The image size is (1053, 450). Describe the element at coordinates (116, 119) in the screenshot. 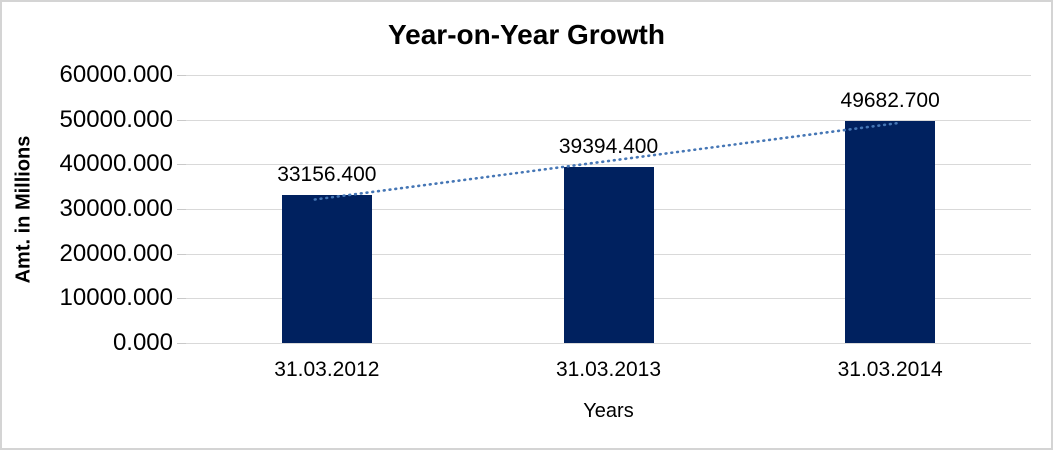

I see `y-tick-label: 50000.000` at that location.